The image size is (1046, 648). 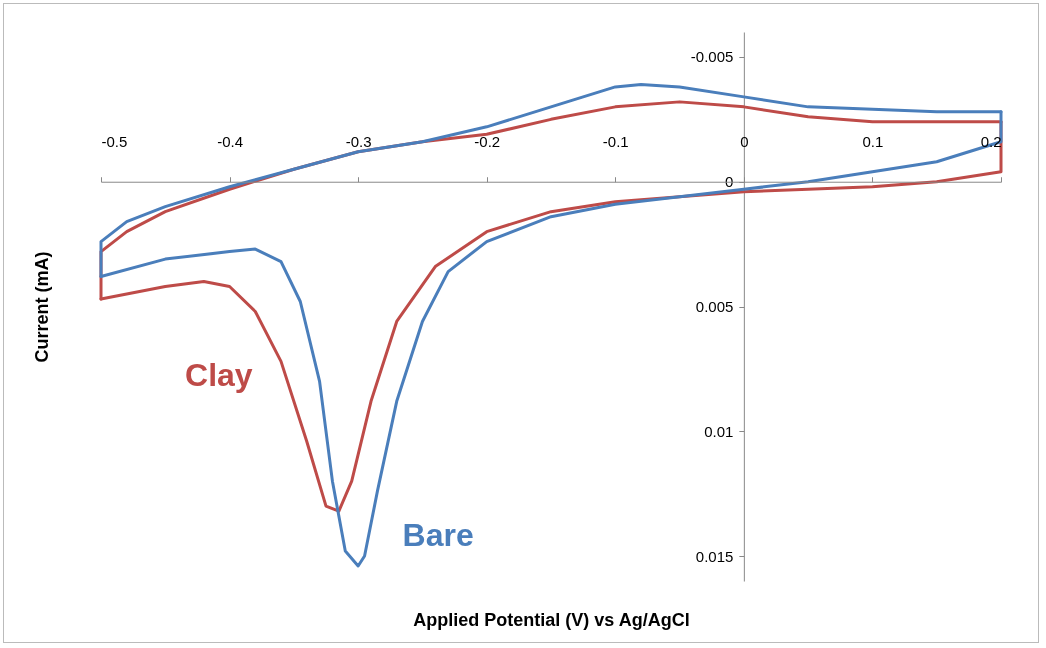 What do you see at coordinates (219, 375) in the screenshot?
I see `series-label: Clay` at bounding box center [219, 375].